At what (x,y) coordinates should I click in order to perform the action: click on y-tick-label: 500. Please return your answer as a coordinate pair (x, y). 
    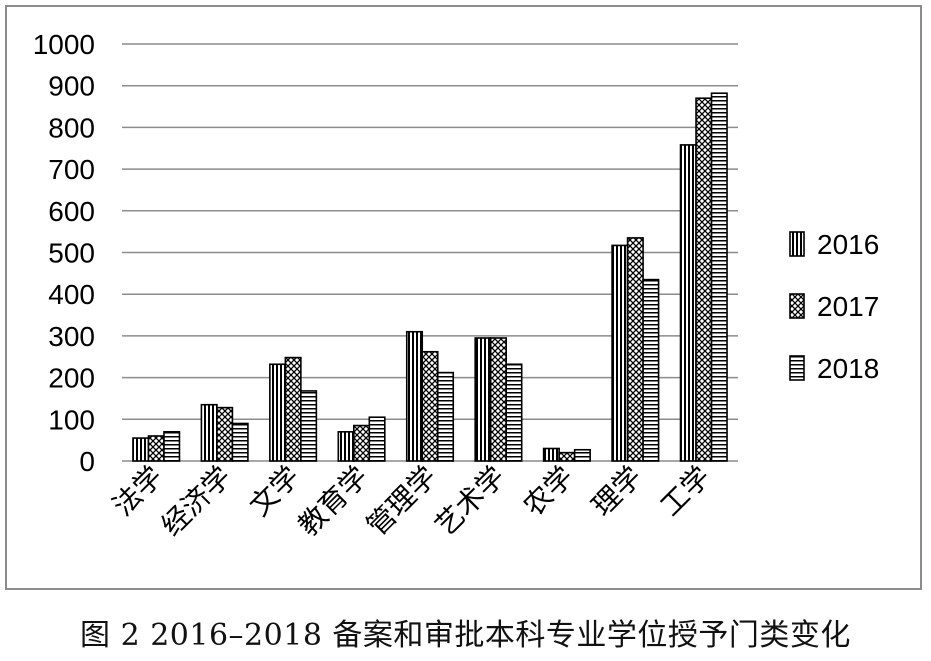
    Looking at the image, I should click on (71, 253).